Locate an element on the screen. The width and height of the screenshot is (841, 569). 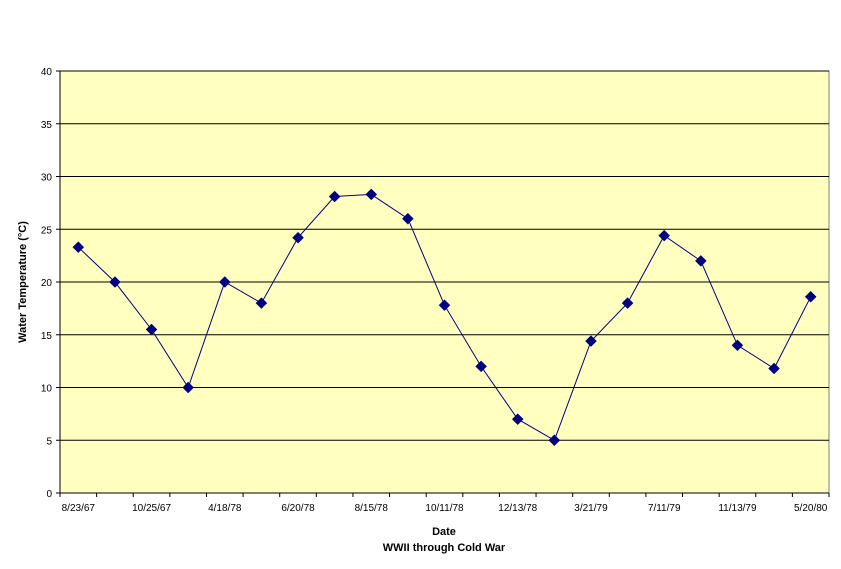
y-axis-title: Water Temperature (°C) is located at coordinates (23, 282).